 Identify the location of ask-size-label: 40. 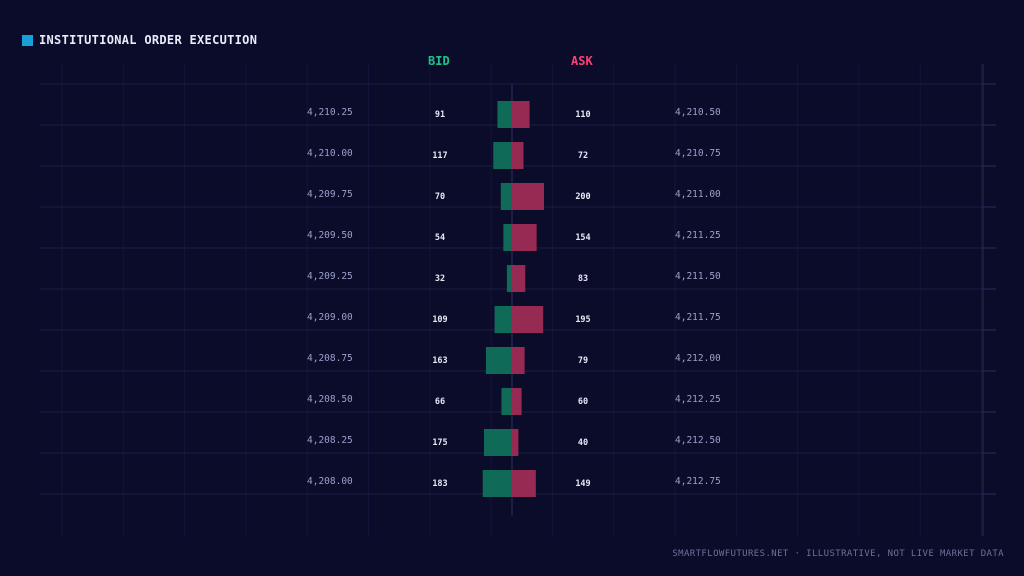
(583, 443).